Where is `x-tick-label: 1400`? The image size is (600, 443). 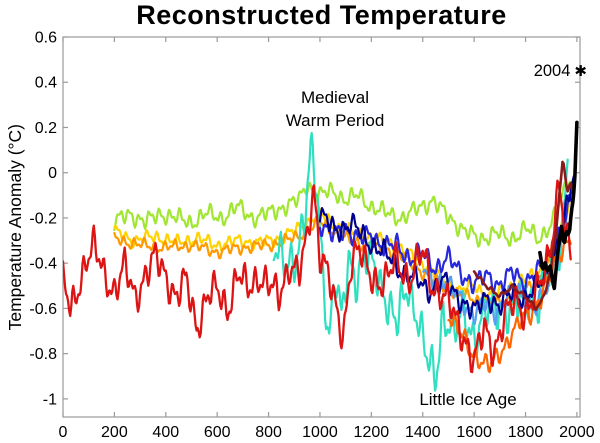
x-tick-label: 1400 is located at coordinates (423, 432).